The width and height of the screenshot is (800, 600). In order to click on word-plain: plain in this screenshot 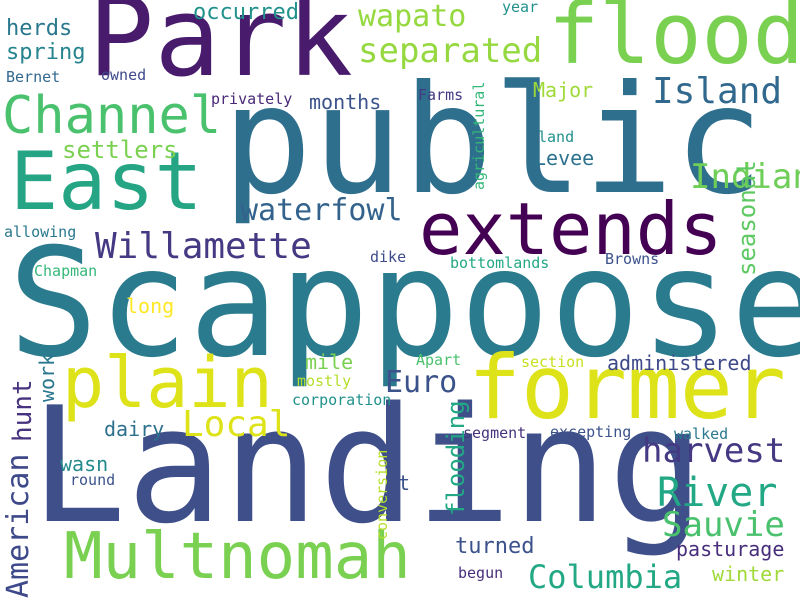, I will do `click(167, 383)`.